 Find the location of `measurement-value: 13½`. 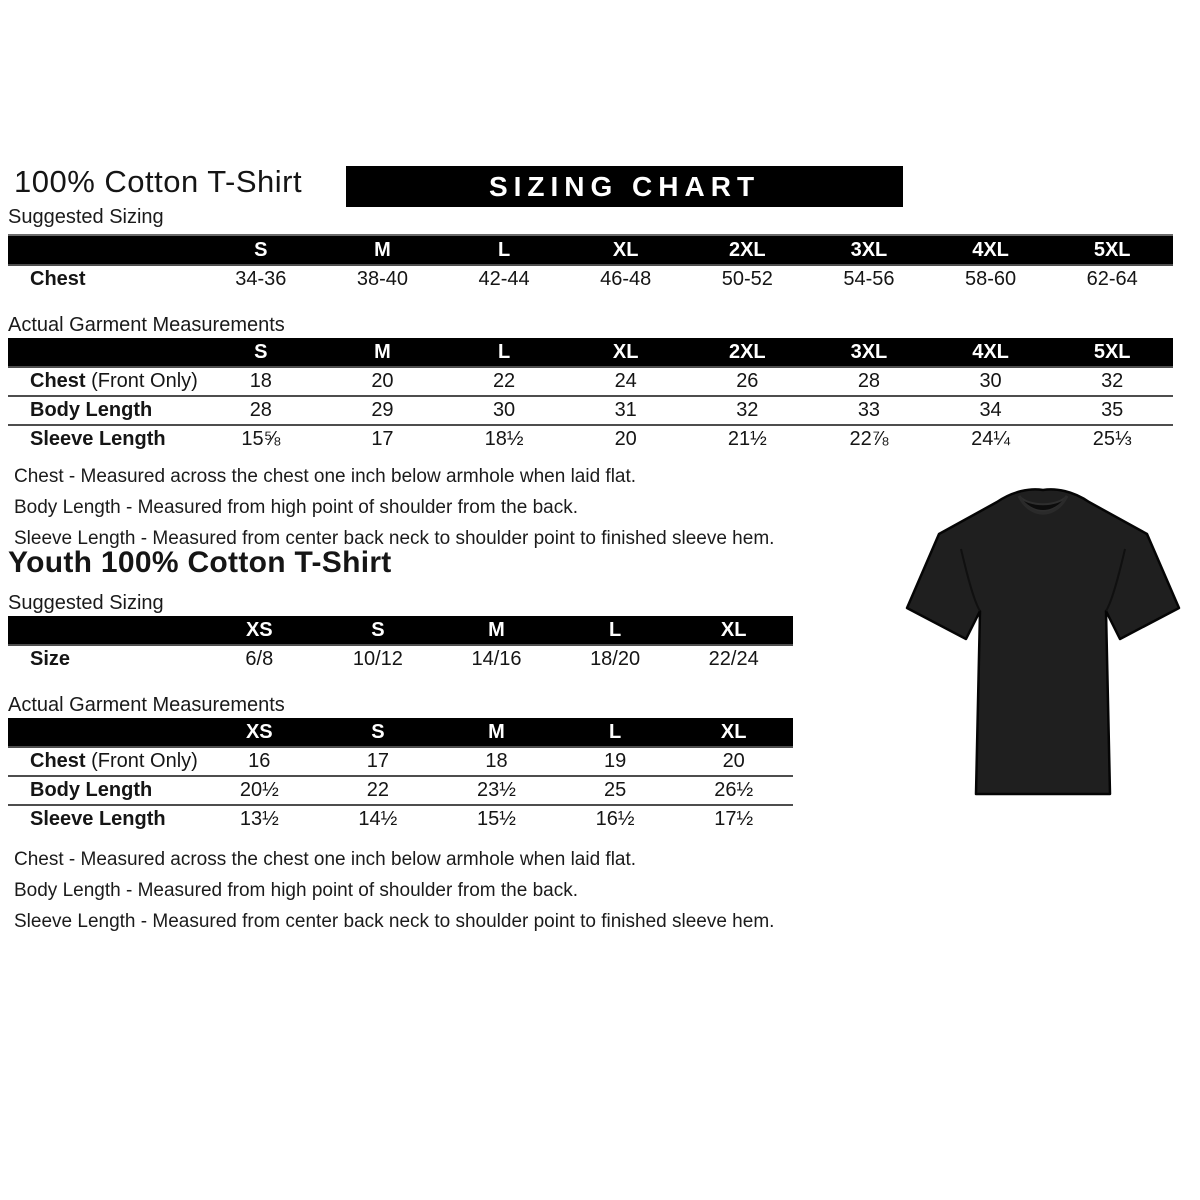

measurement-value: 13½ is located at coordinates (259, 819).